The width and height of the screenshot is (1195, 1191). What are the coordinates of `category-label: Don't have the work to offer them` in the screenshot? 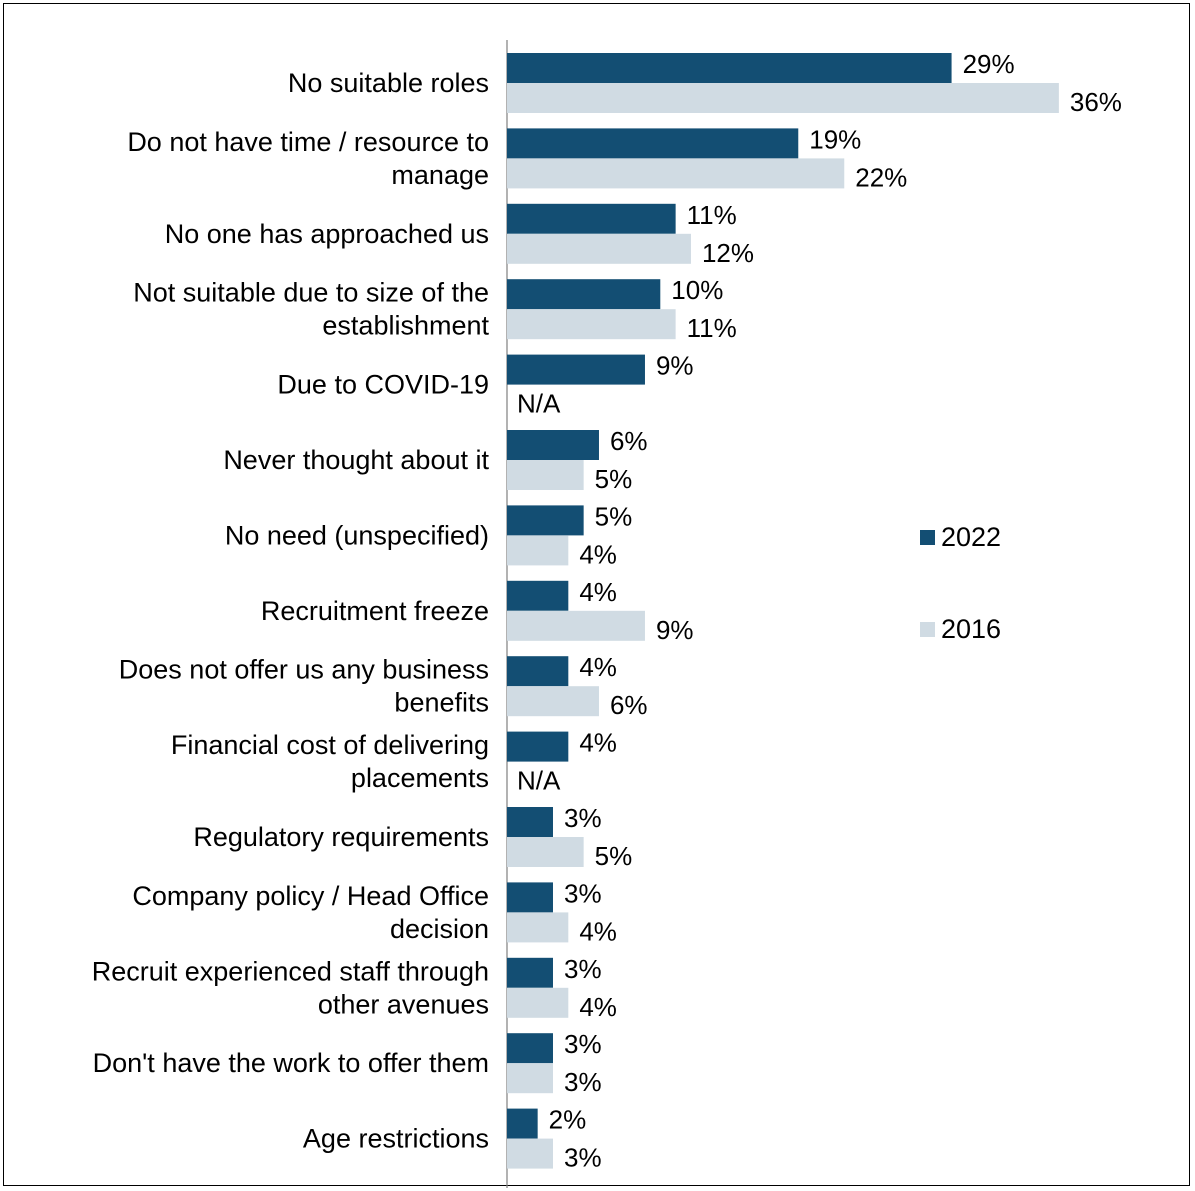 It's located at (291, 1063).